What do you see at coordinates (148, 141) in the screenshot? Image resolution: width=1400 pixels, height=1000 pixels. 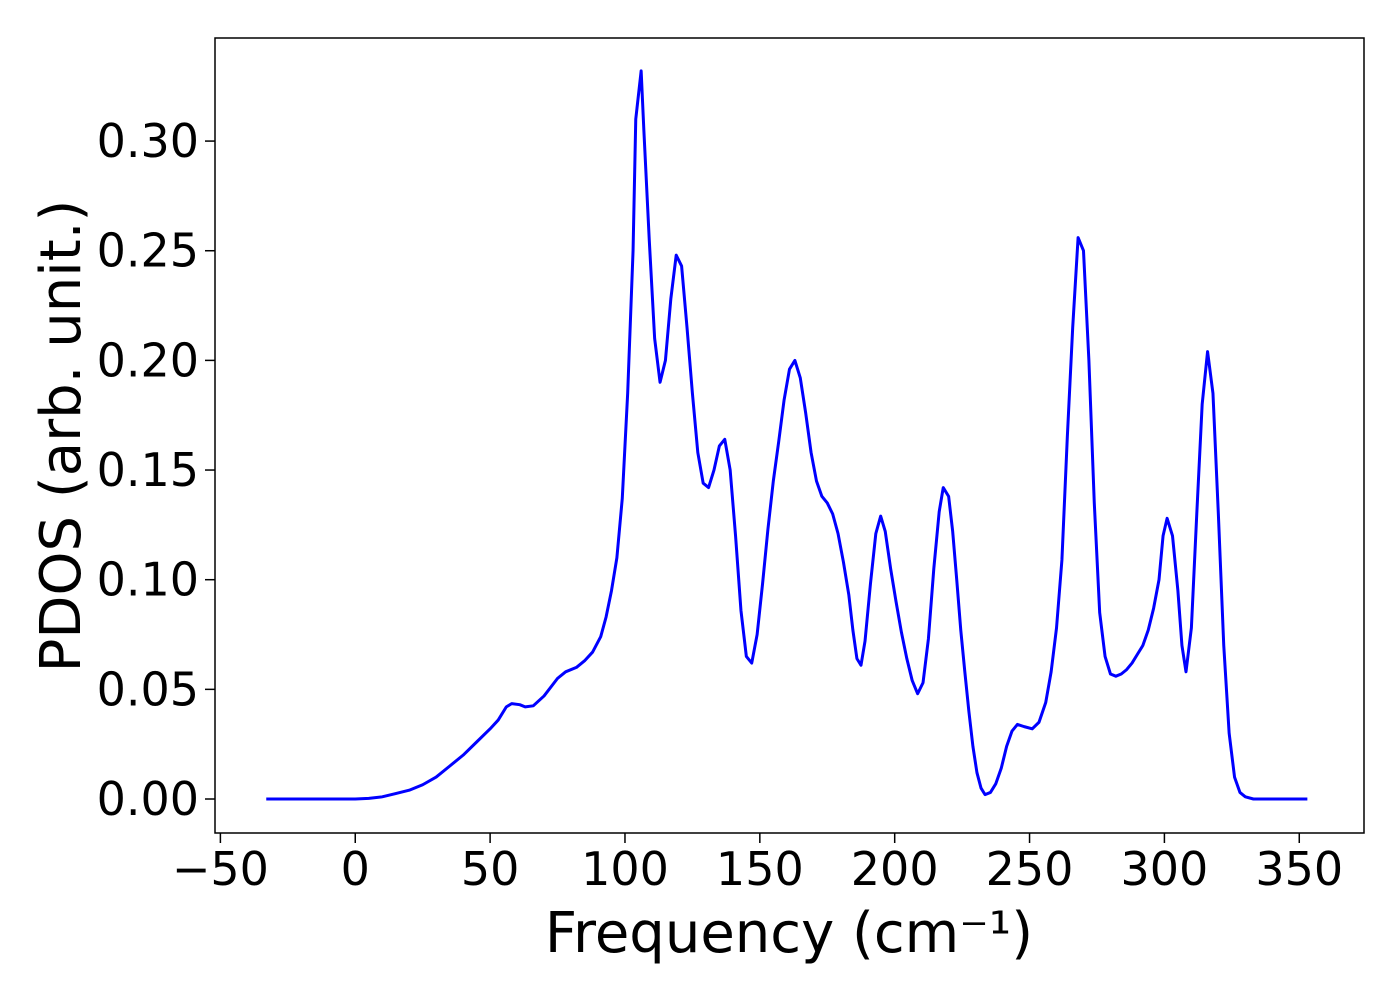 I see `y-tick-label: 0.30` at bounding box center [148, 141].